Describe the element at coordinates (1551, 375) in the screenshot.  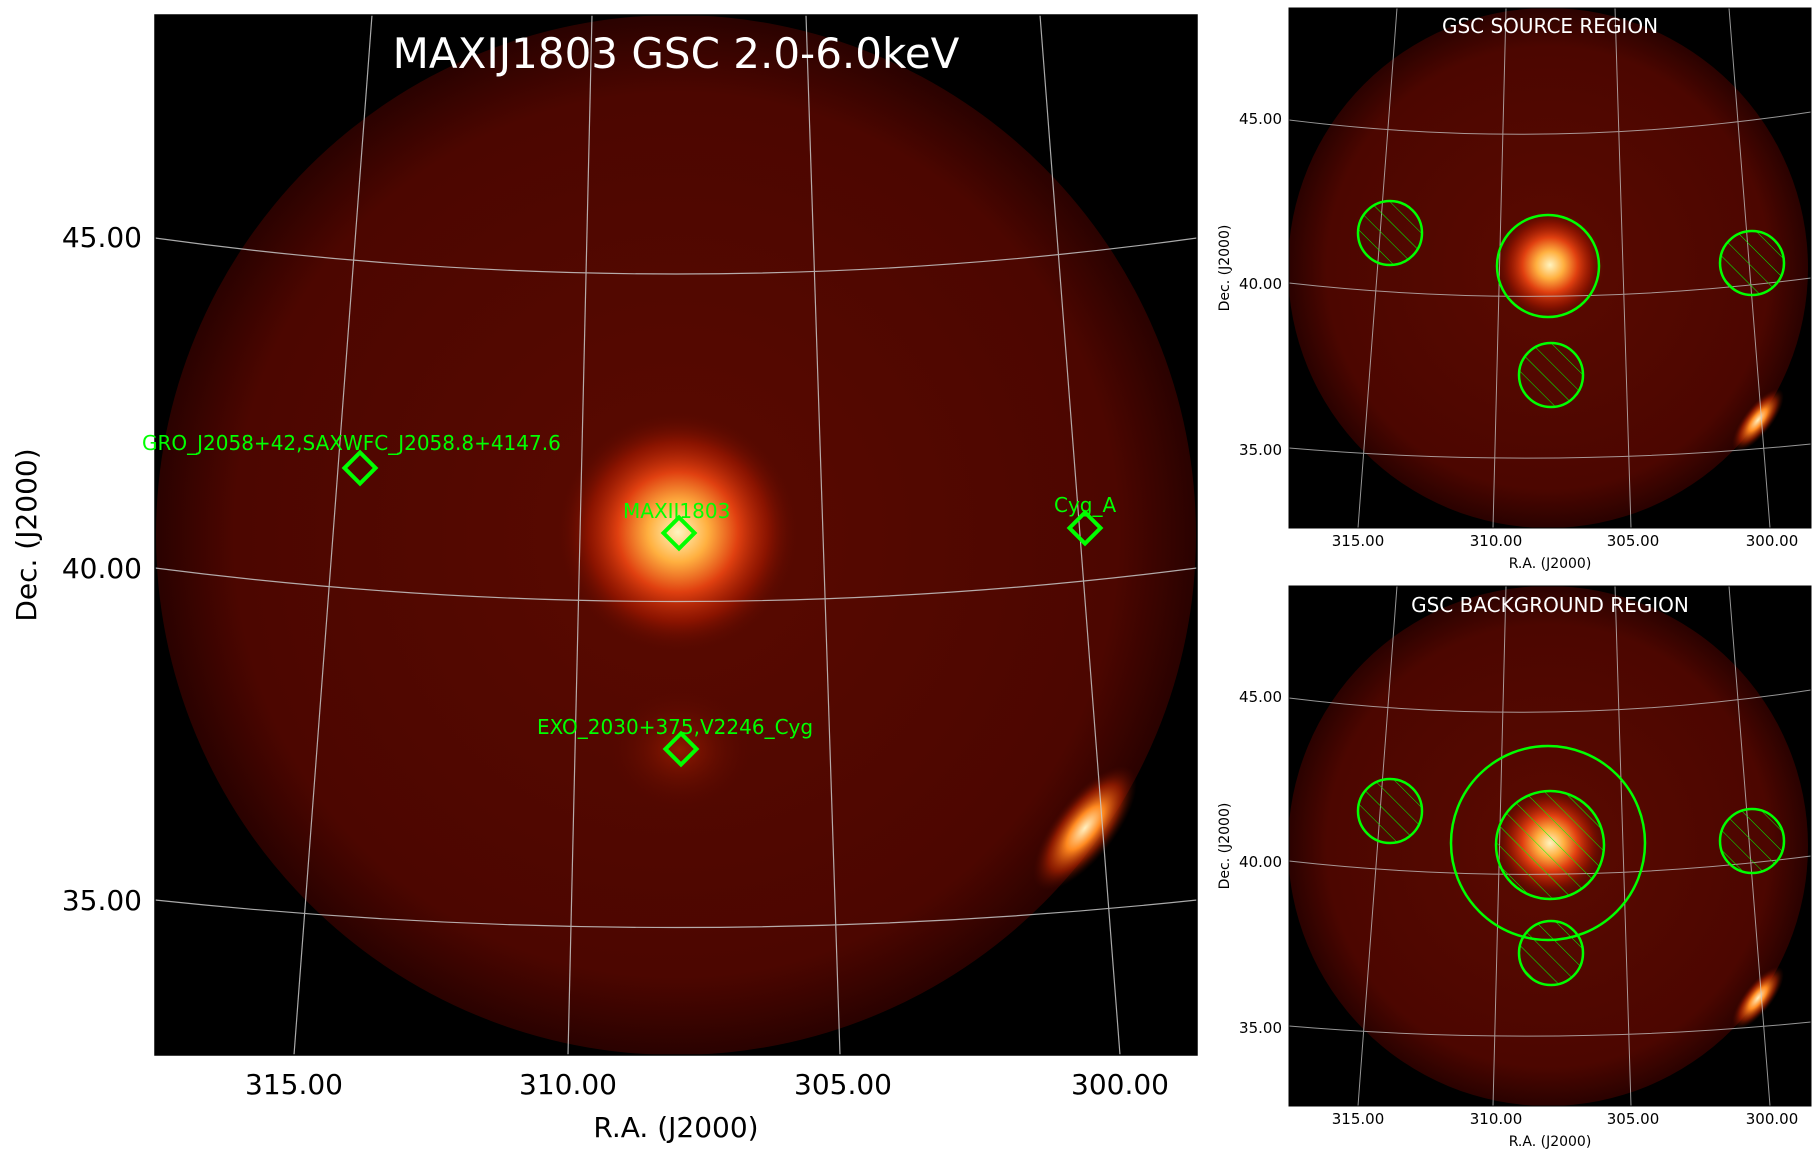
I see `source-exclude-bottom` at that location.